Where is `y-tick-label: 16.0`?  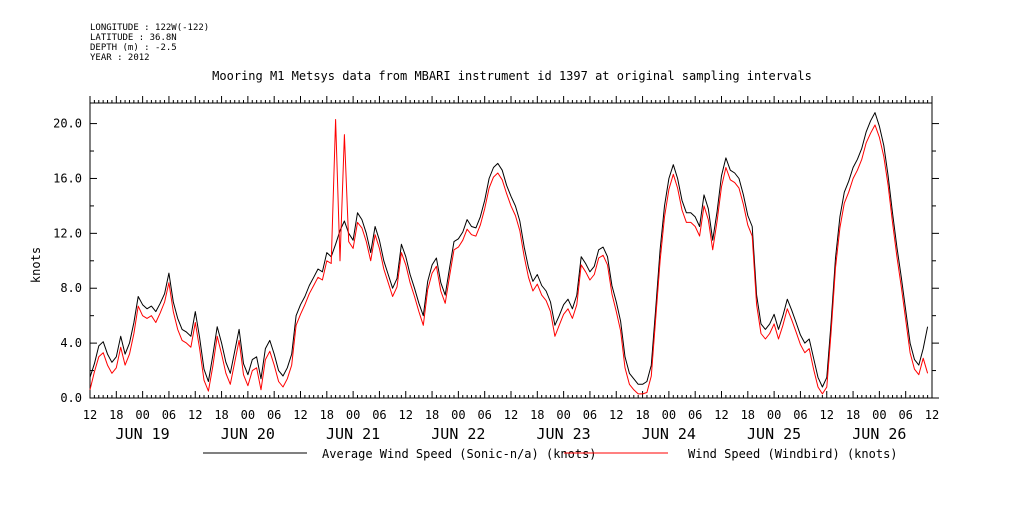
y-tick-label: 16.0 is located at coordinates (67, 178).